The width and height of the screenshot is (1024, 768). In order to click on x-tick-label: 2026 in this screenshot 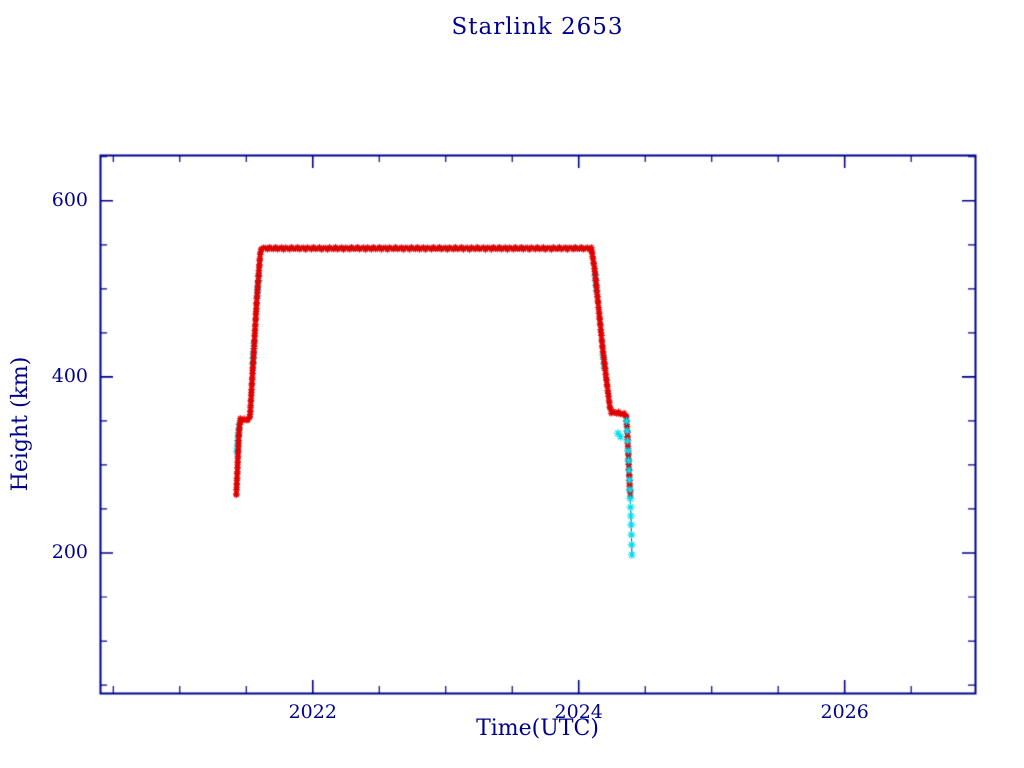, I will do `click(844, 712)`.